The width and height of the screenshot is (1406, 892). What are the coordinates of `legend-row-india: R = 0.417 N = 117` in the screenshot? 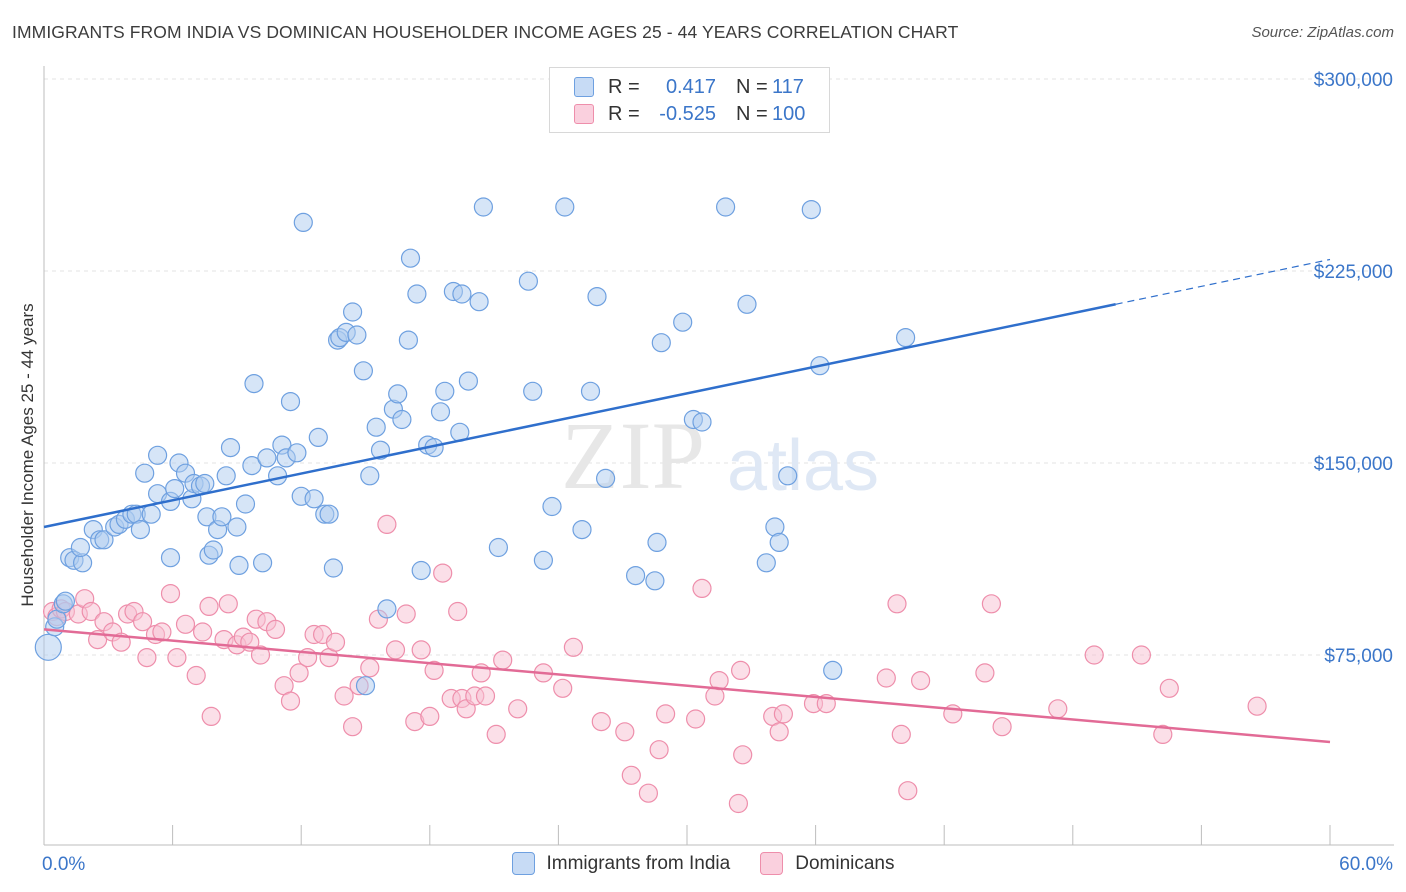 It's located at (689, 87).